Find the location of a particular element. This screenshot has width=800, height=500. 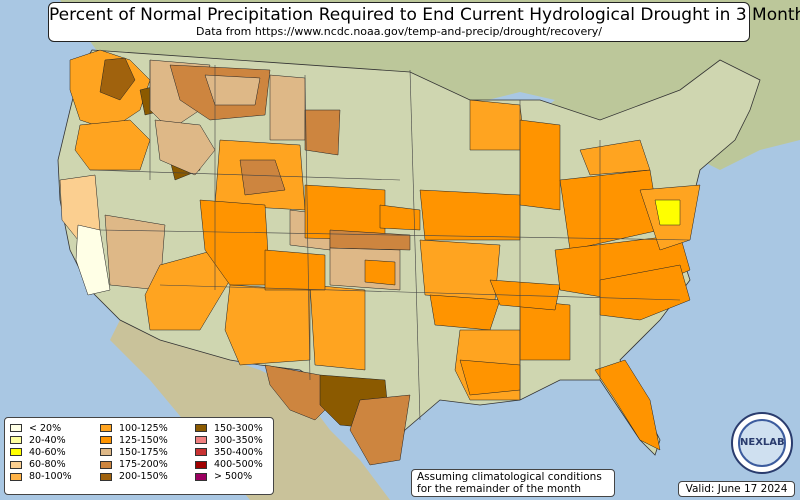

legend-item: 350-400% is located at coordinates (229, 452).